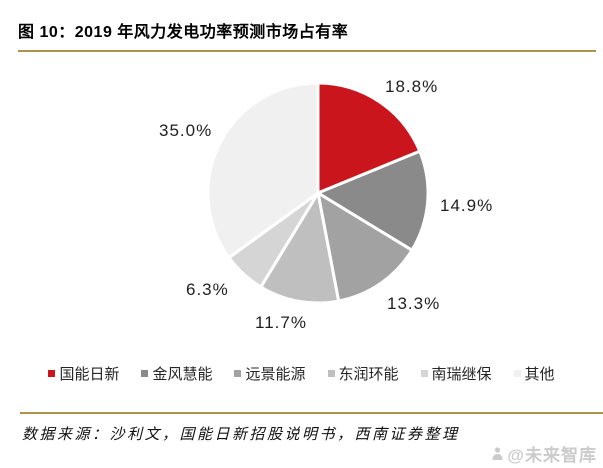 The image size is (603, 468). Describe the element at coordinates (467, 205) in the screenshot. I see `pie-label-2: 14.9%` at that location.